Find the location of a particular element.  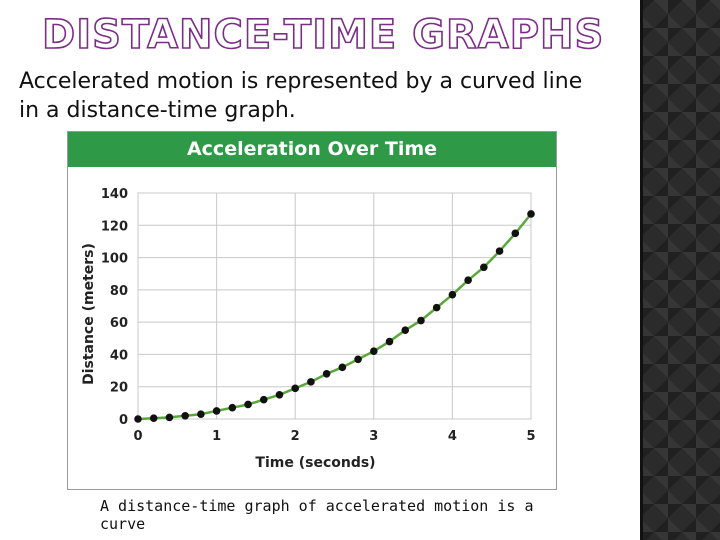

y-tick-label: 80 is located at coordinates (119, 291).